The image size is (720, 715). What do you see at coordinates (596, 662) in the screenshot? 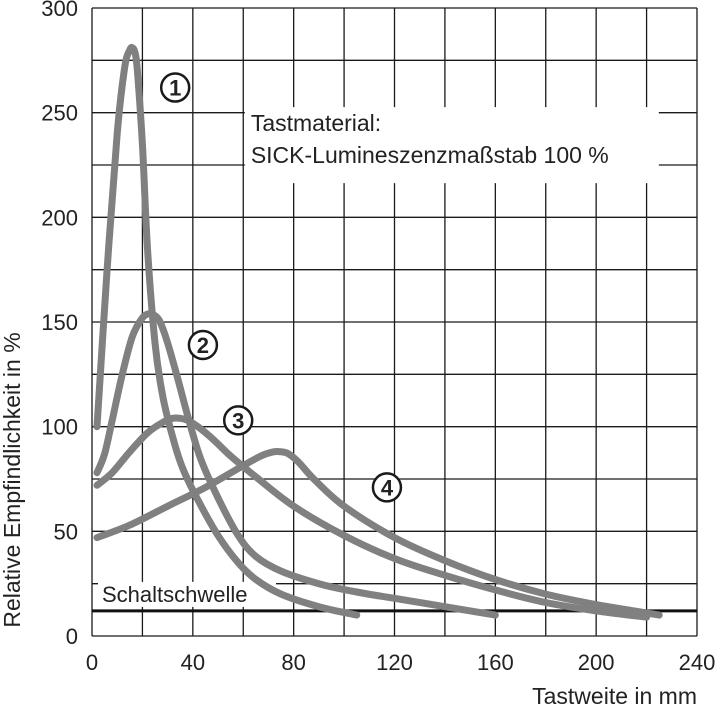
I see `x-tick-label: 200` at bounding box center [596, 662].